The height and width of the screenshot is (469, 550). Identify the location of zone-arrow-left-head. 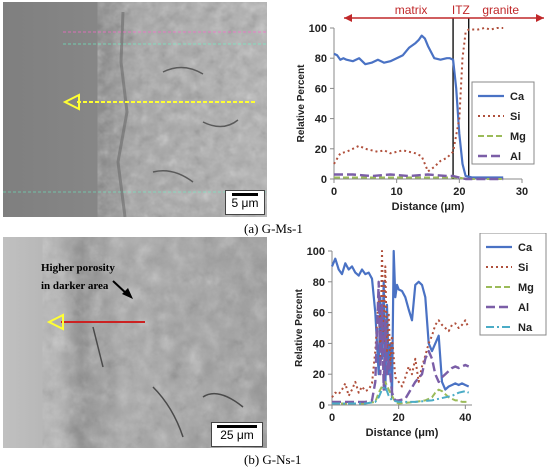
(348, 18).